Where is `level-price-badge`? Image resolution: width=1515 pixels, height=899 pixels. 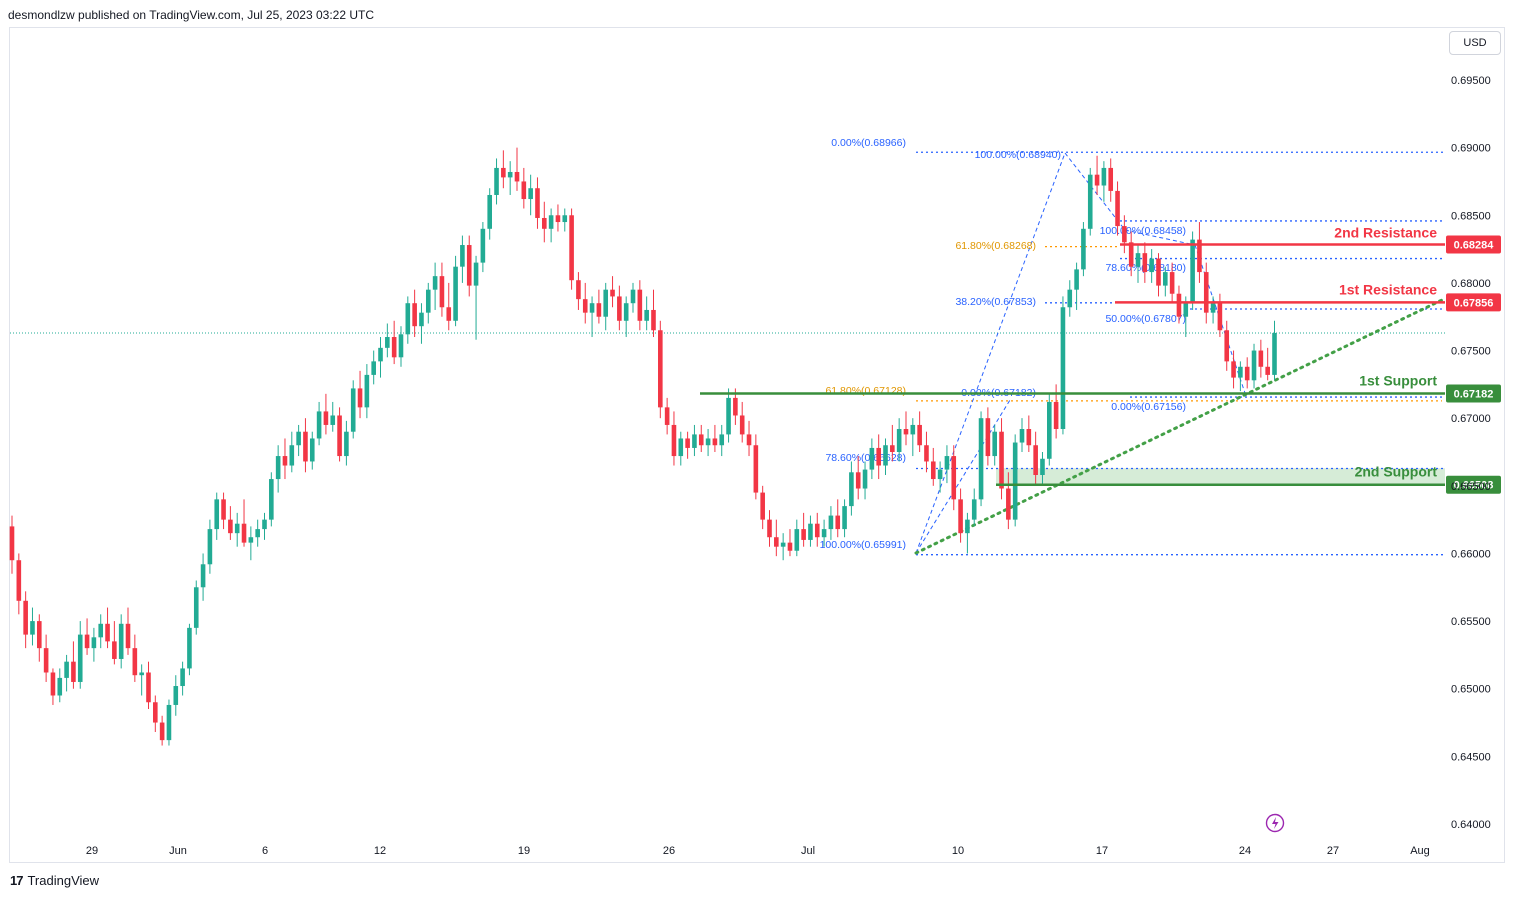
level-price-badge is located at coordinates (1473, 393).